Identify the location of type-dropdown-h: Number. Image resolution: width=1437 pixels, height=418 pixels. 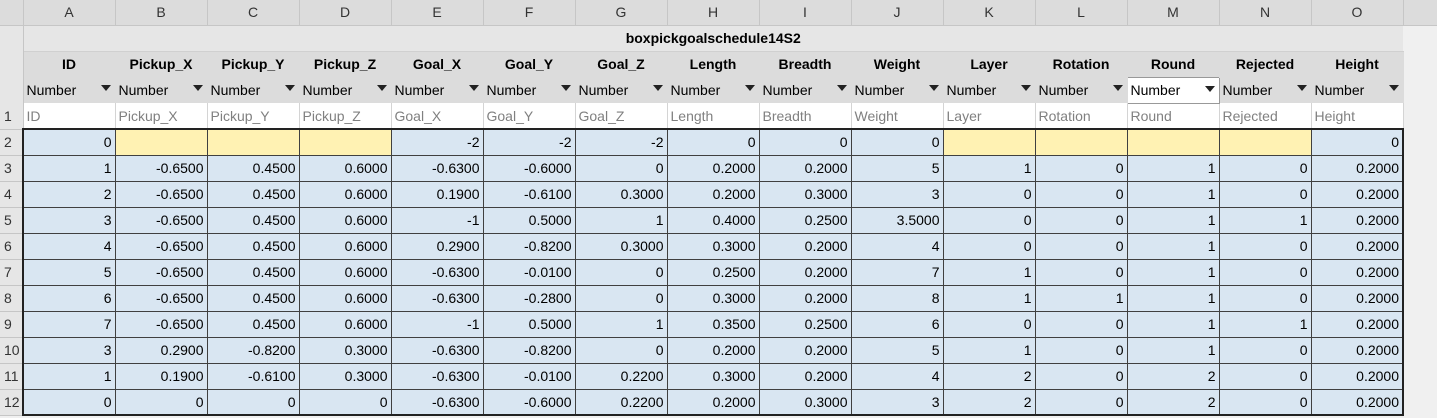
(713, 90).